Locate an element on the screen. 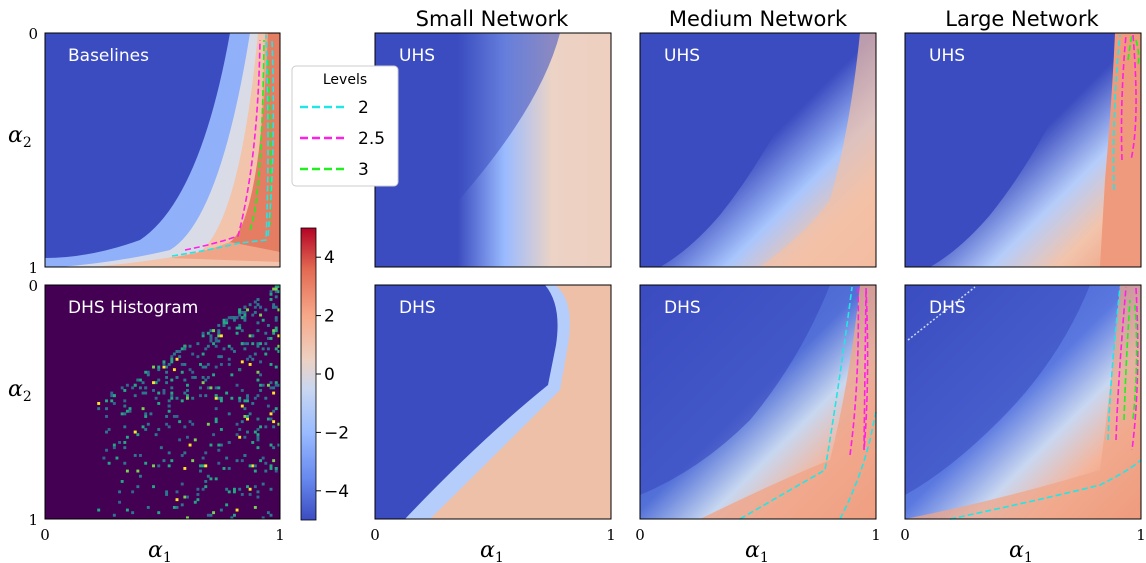  legend-label-3: 3 is located at coordinates (363, 170).